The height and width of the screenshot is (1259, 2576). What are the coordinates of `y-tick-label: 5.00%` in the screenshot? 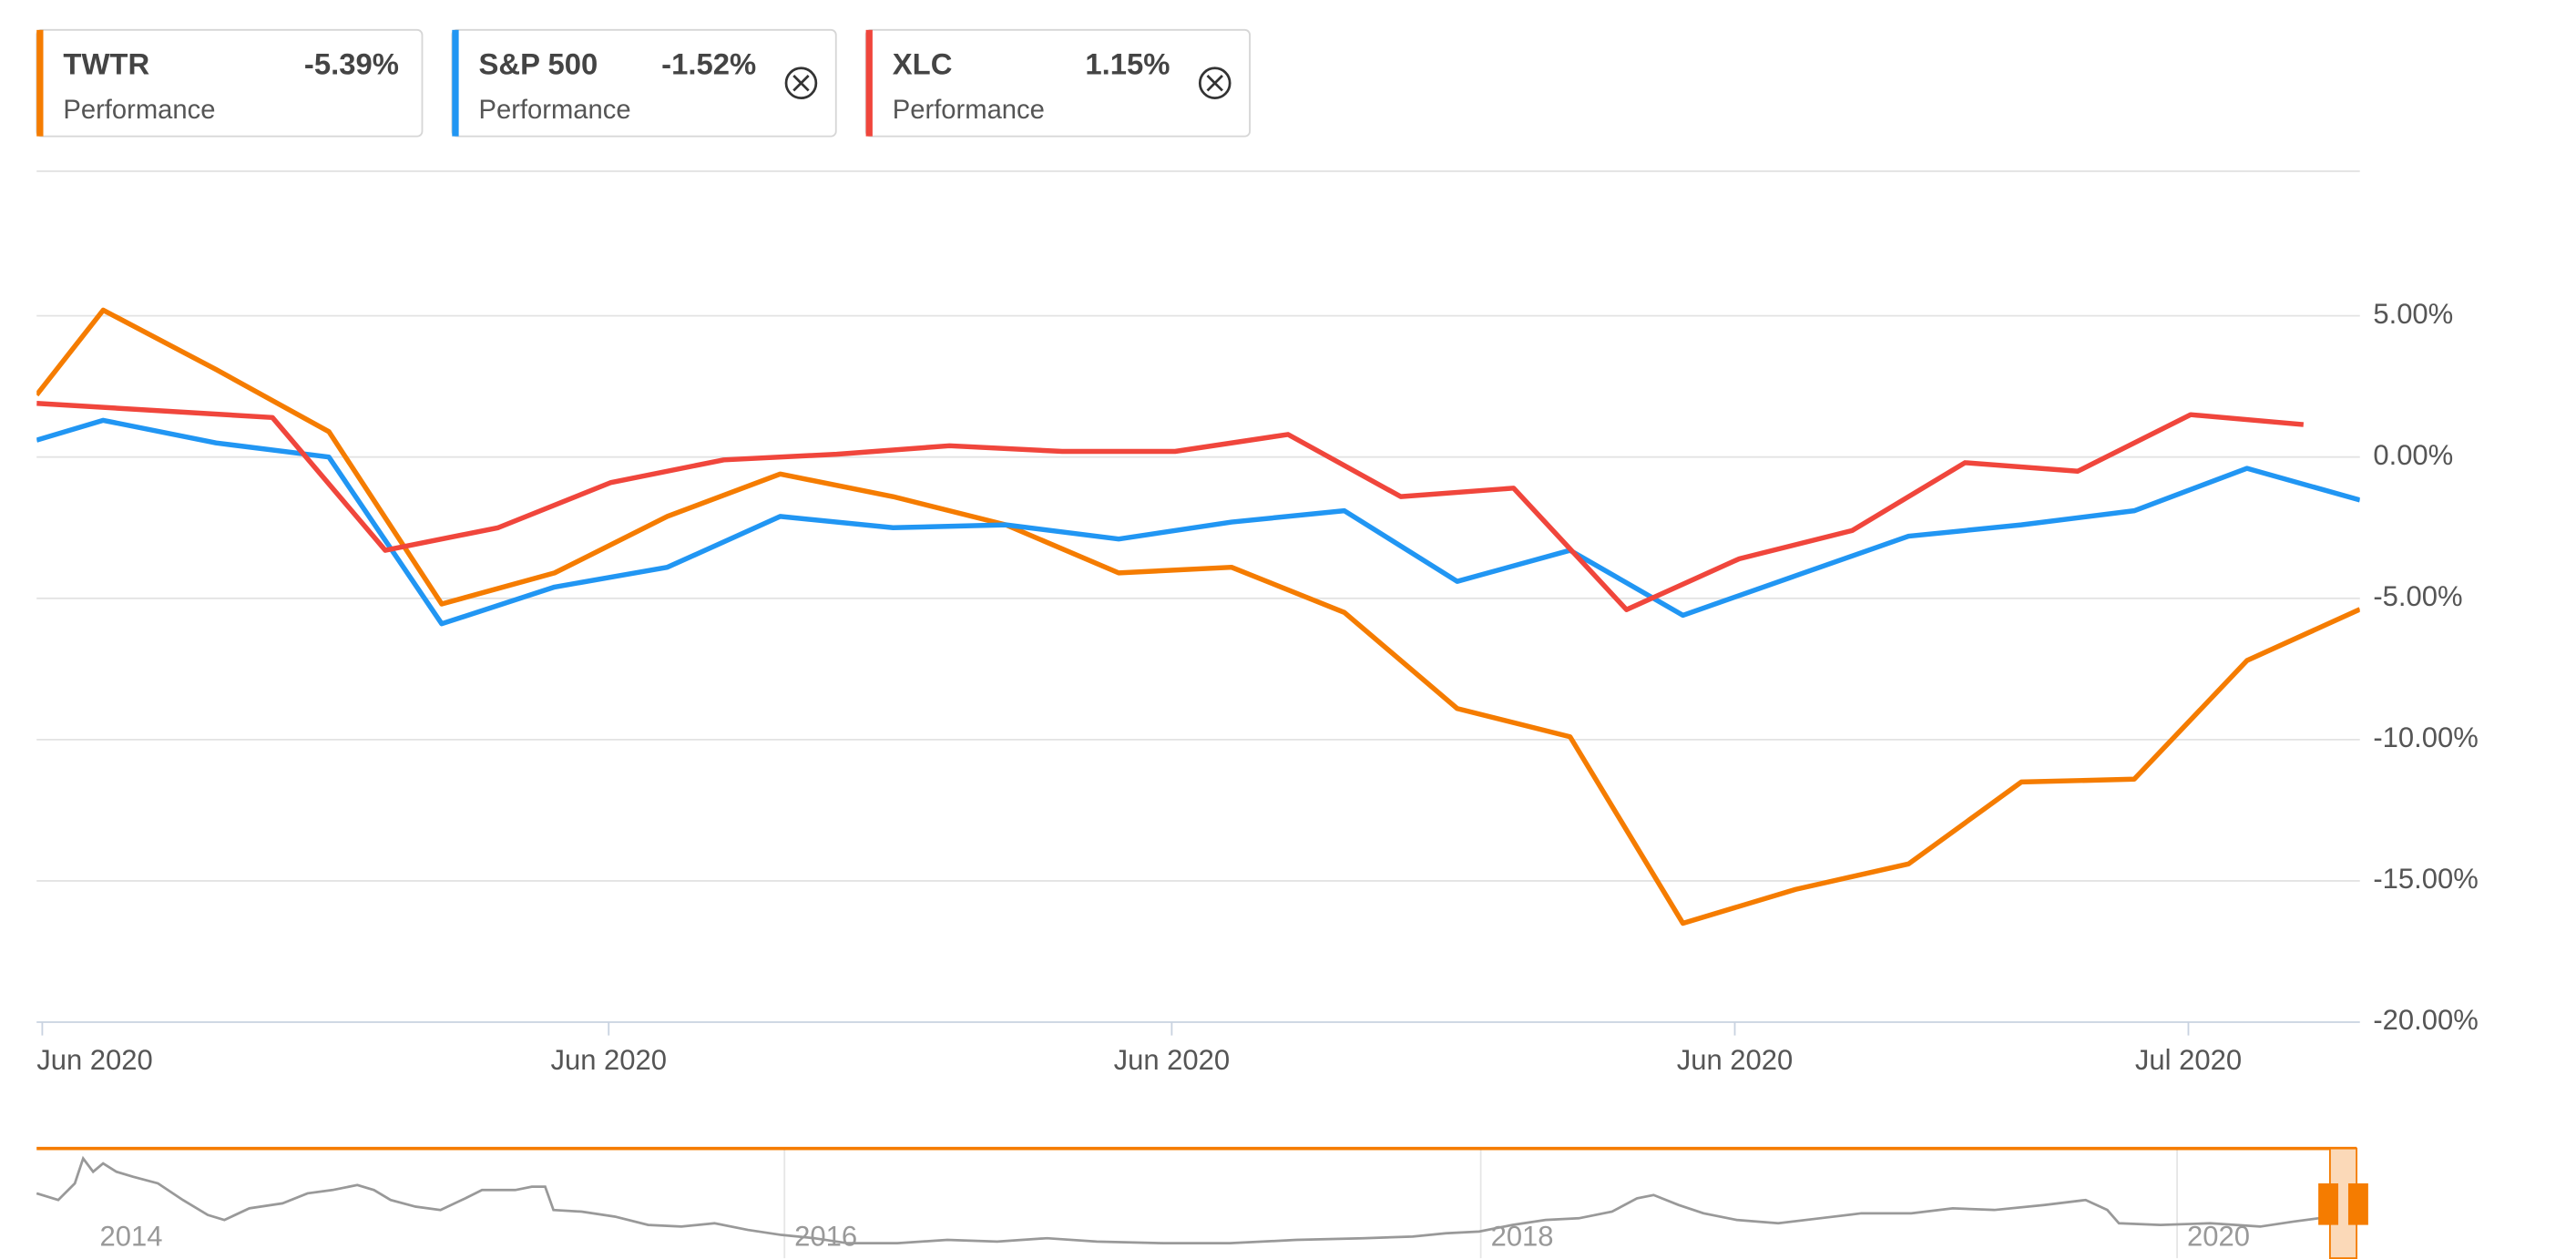 It's located at (2413, 314).